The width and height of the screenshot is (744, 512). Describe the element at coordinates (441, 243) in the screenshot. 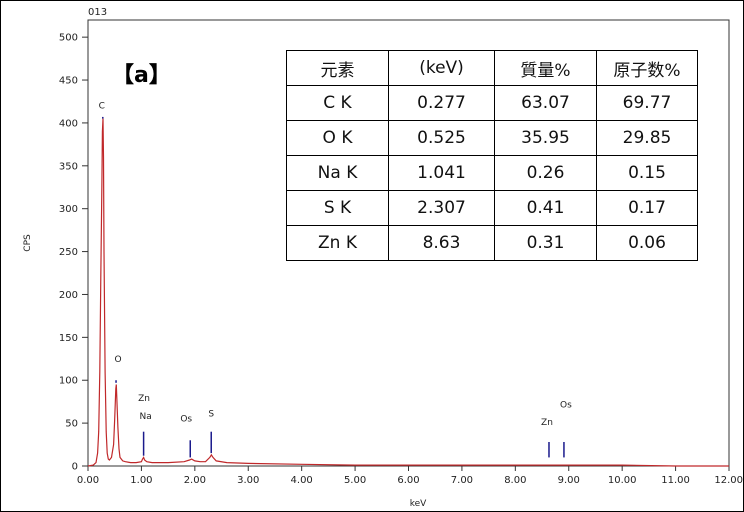

I see `table-cell: 8.63` at that location.